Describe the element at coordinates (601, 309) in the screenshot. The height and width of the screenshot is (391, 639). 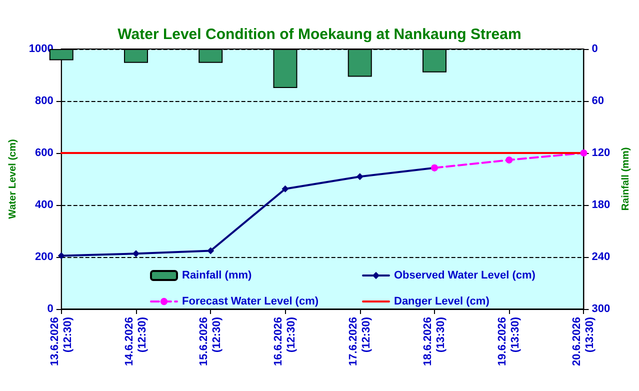
I see `y2-tick-label: 300` at that location.